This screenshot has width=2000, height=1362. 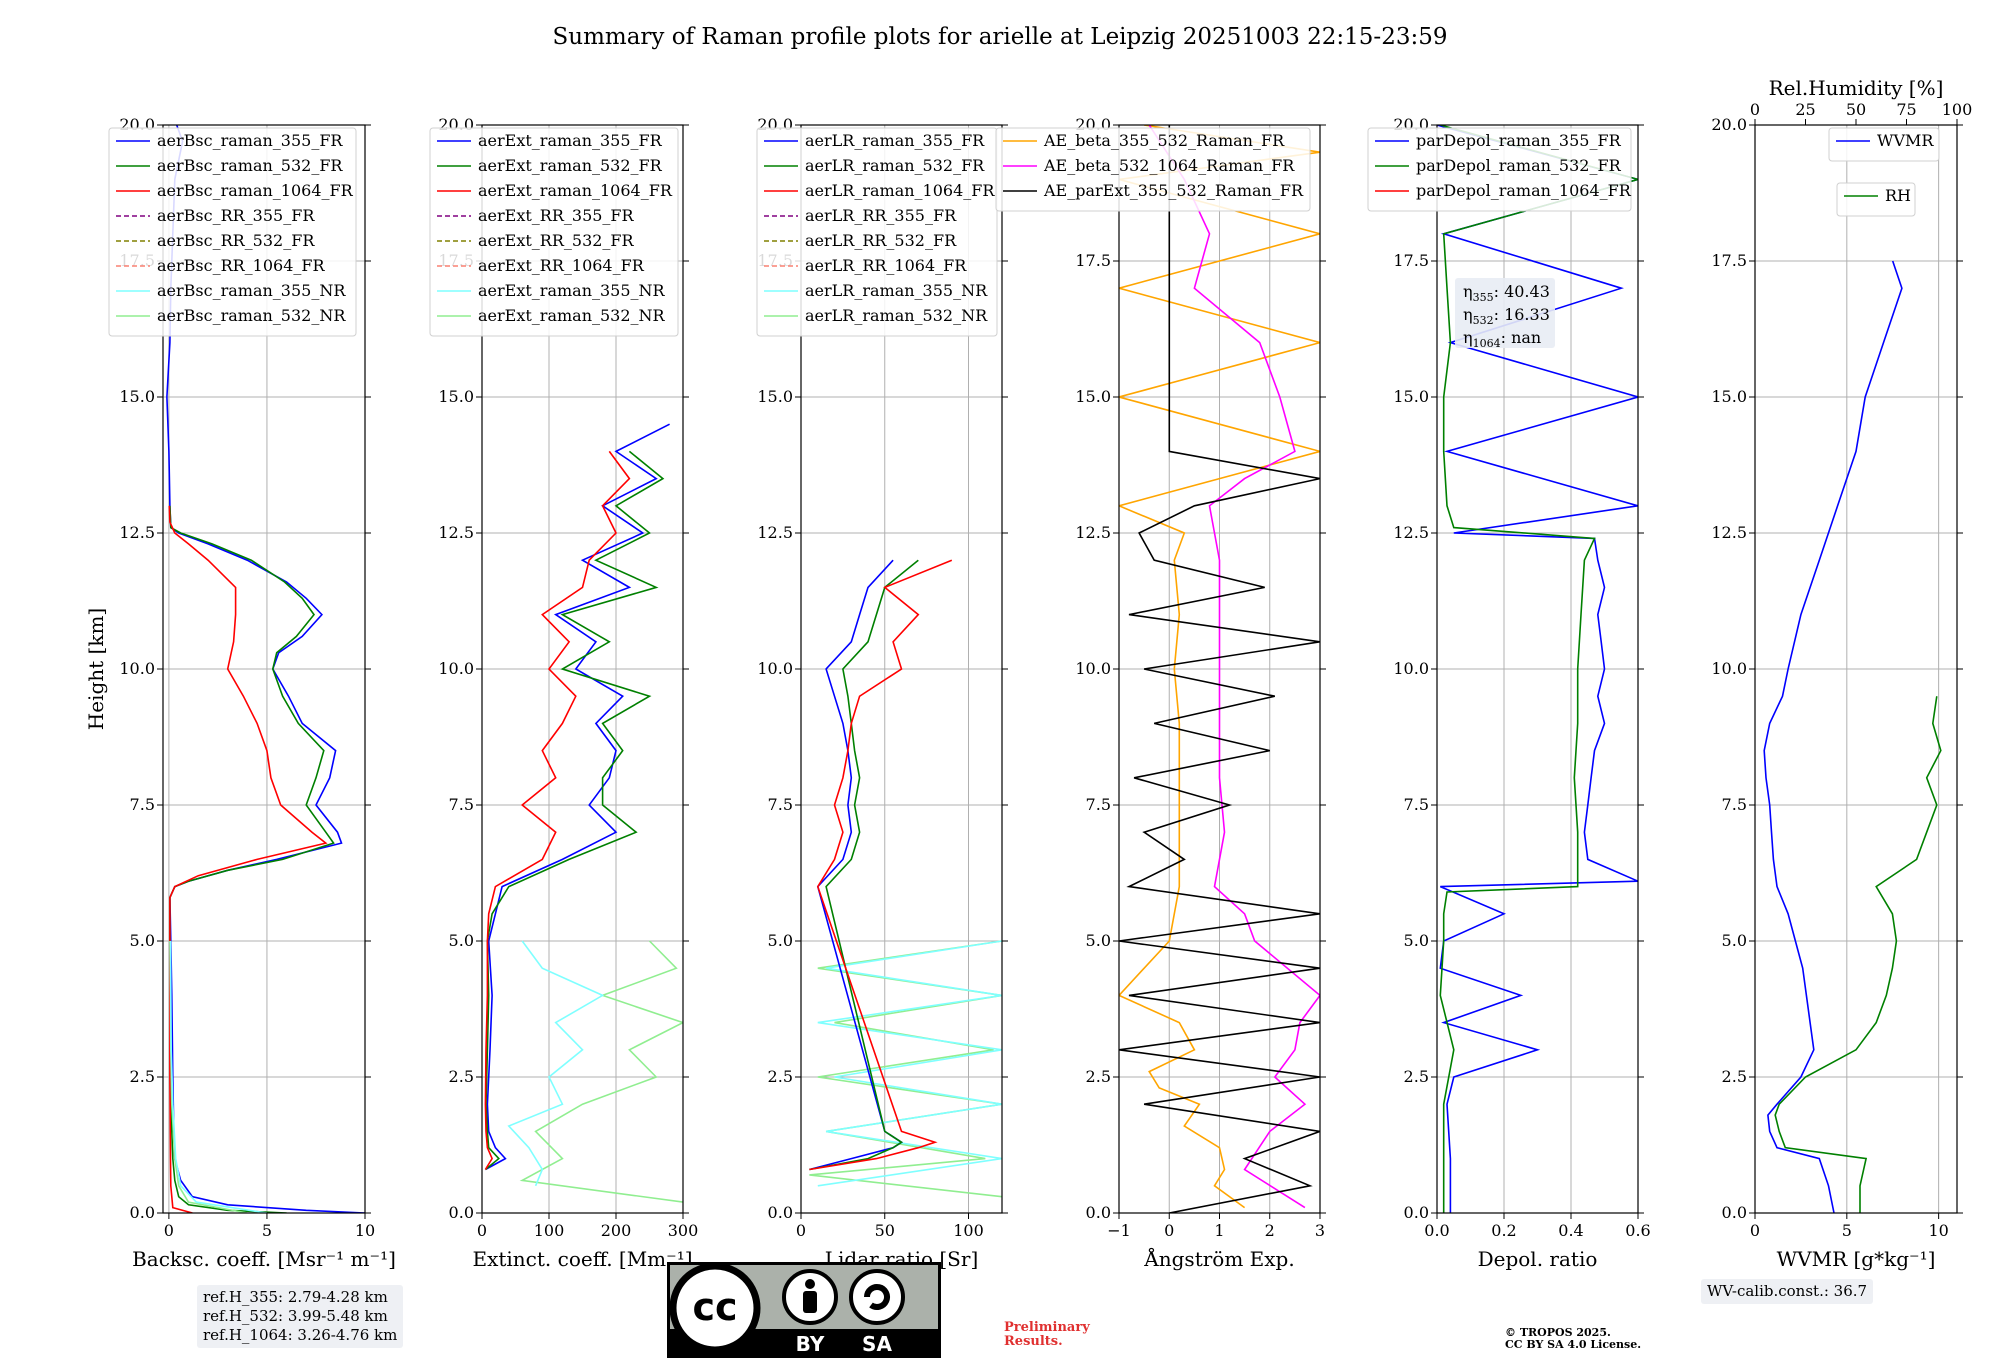 What do you see at coordinates (1573, 1344) in the screenshot?
I see `copyright-line-2: CC BY SA 4.0 License.` at bounding box center [1573, 1344].